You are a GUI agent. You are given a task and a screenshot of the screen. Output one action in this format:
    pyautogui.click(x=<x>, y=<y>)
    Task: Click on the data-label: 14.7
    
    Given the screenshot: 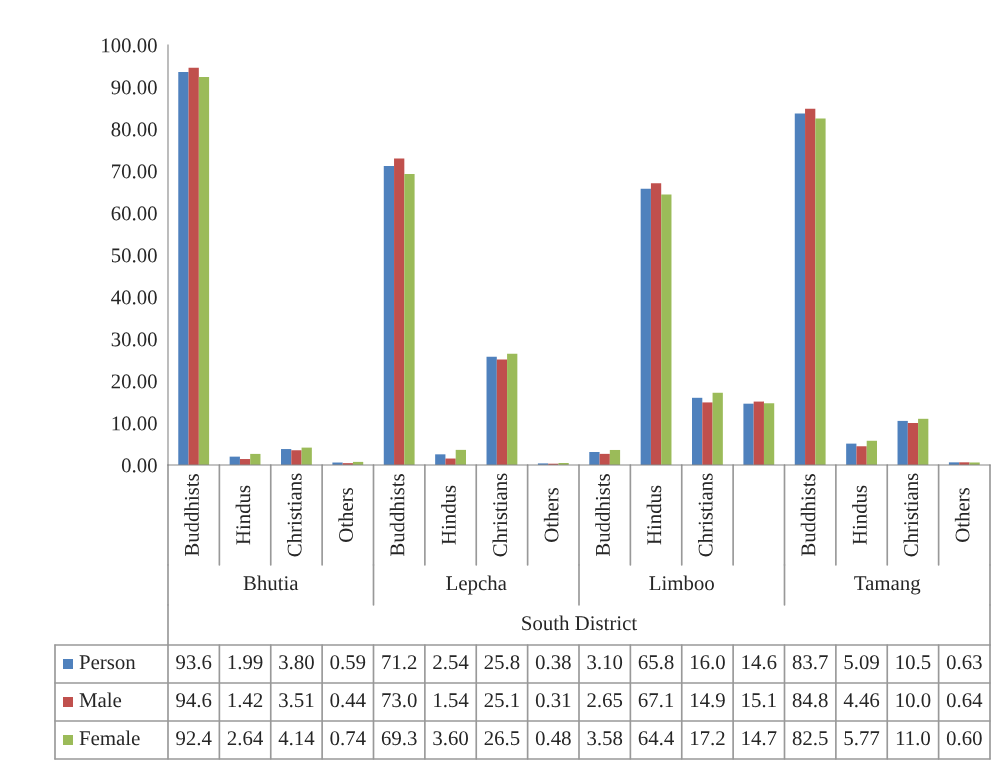 What is the action you would take?
    pyautogui.click(x=759, y=738)
    